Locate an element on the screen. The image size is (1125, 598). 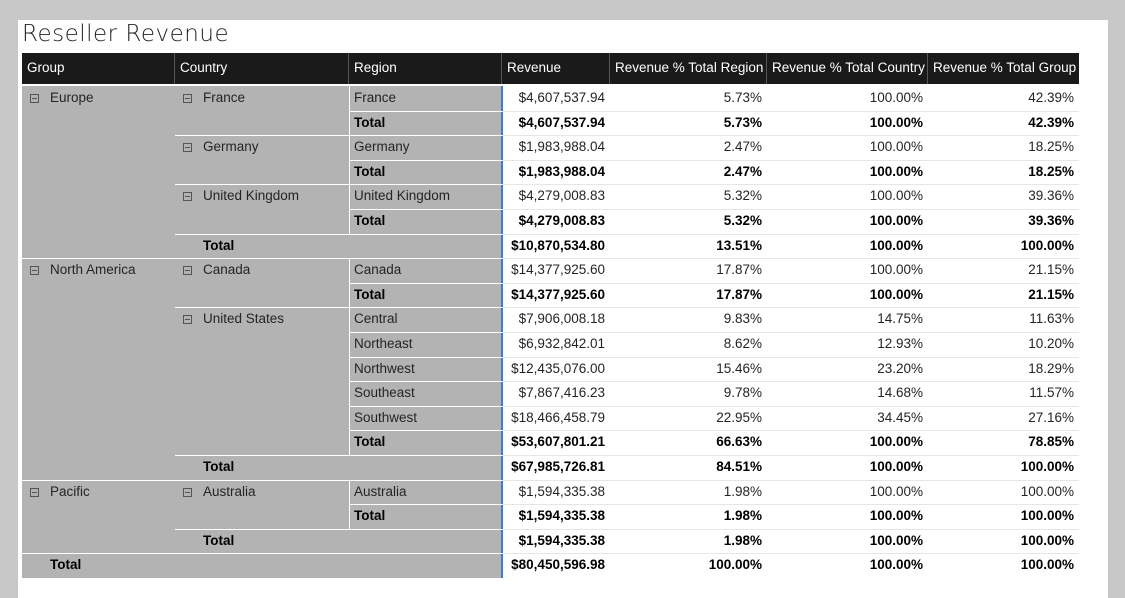
row-header-cell: United States is located at coordinates (244, 319).